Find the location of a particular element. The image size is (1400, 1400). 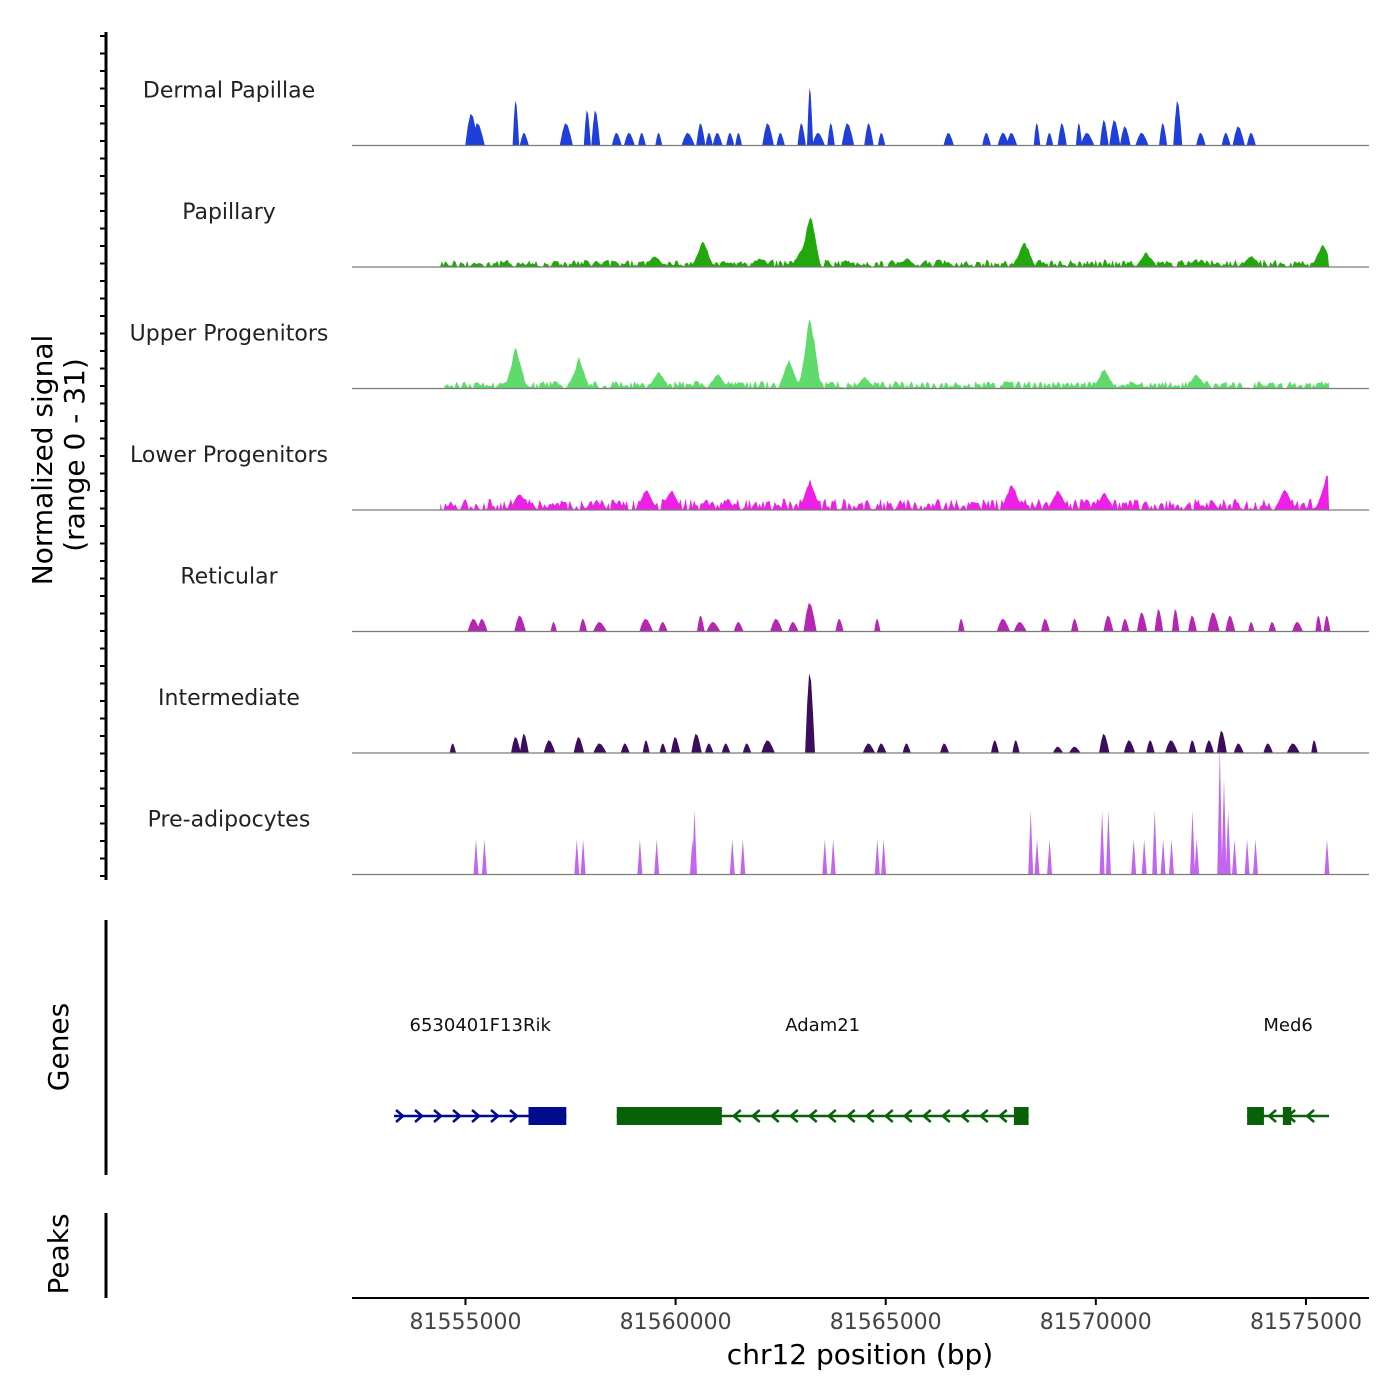

y-axis-title-line2: (range 0 - 31) is located at coordinates (74, 455).